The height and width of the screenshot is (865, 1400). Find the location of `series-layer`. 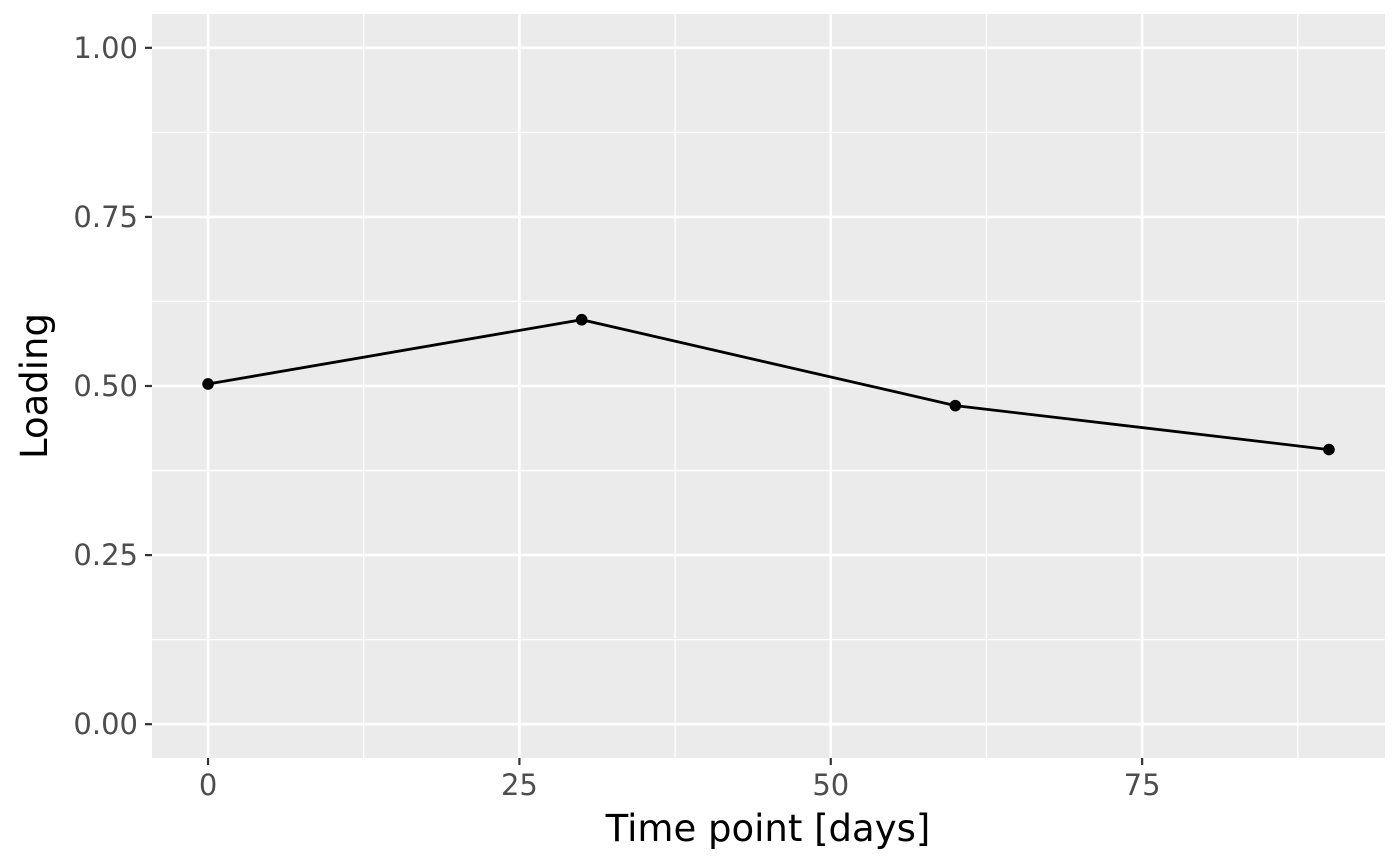

series-layer is located at coordinates (768, 384).